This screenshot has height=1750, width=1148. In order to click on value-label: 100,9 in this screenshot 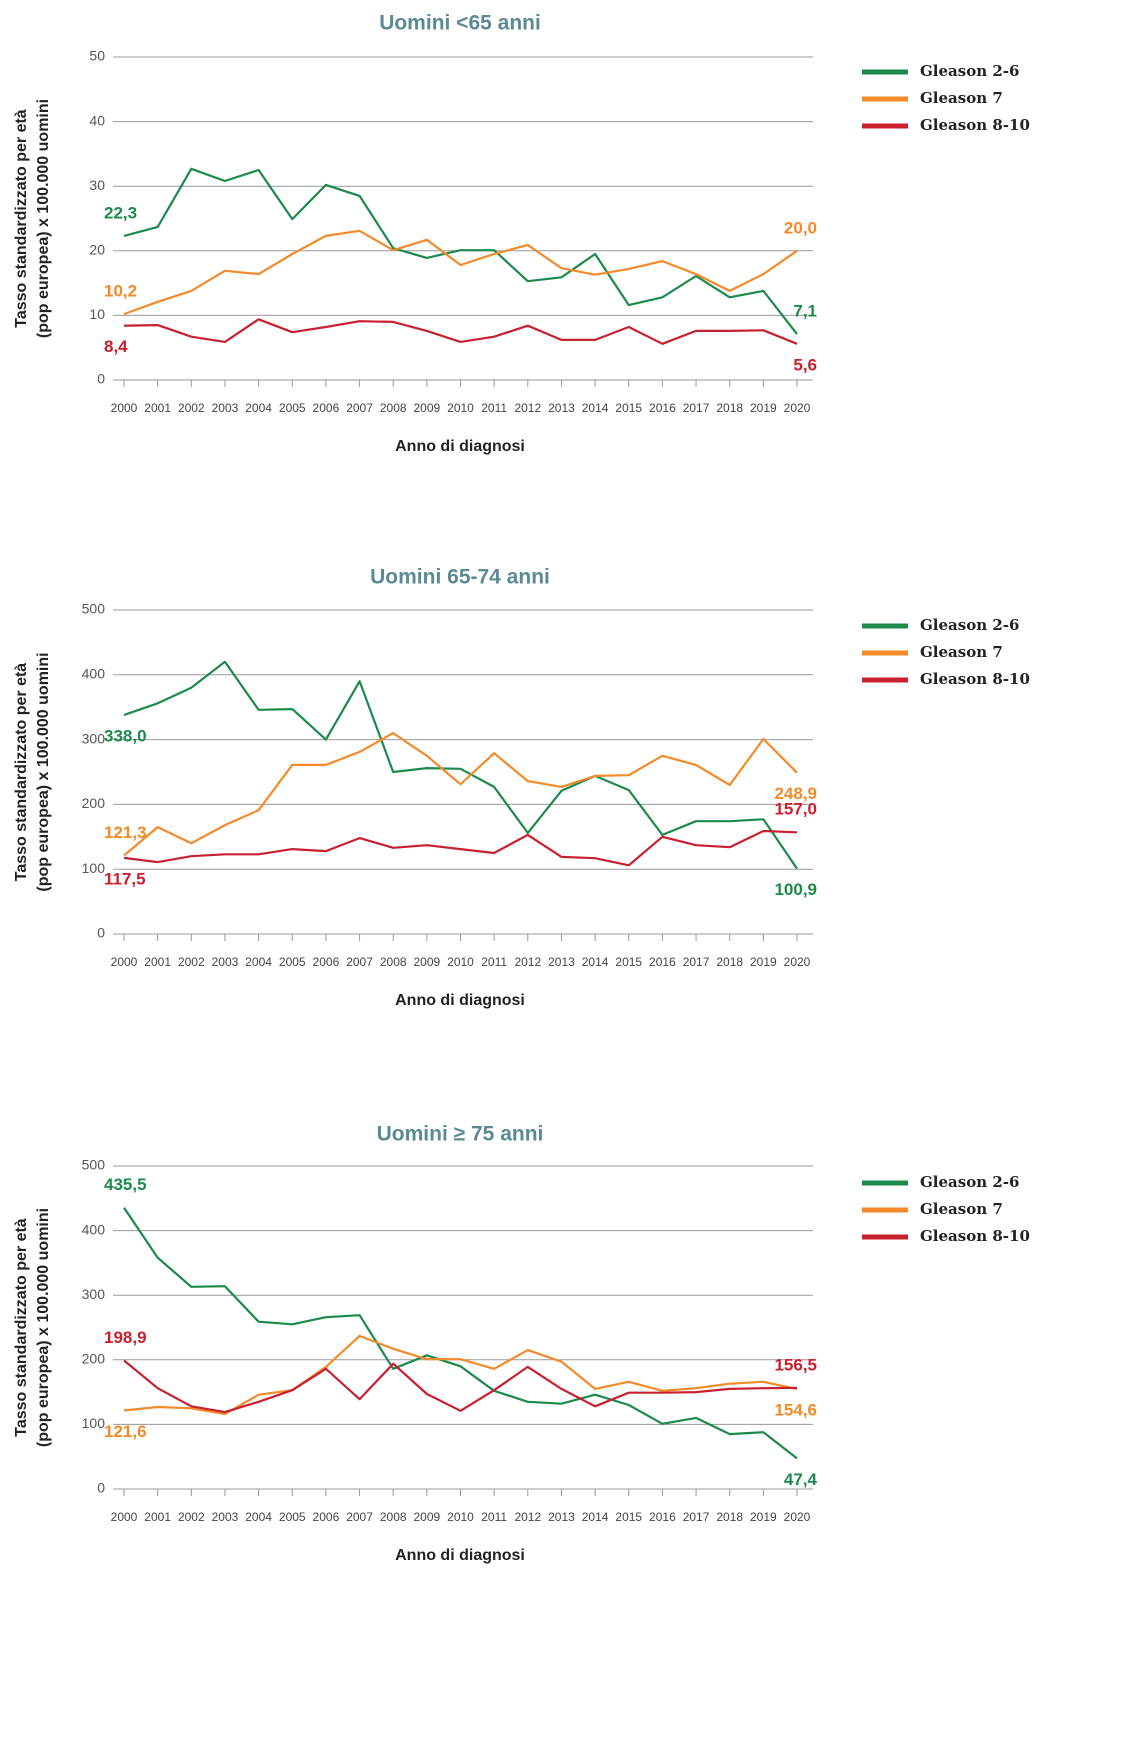, I will do `click(795, 889)`.